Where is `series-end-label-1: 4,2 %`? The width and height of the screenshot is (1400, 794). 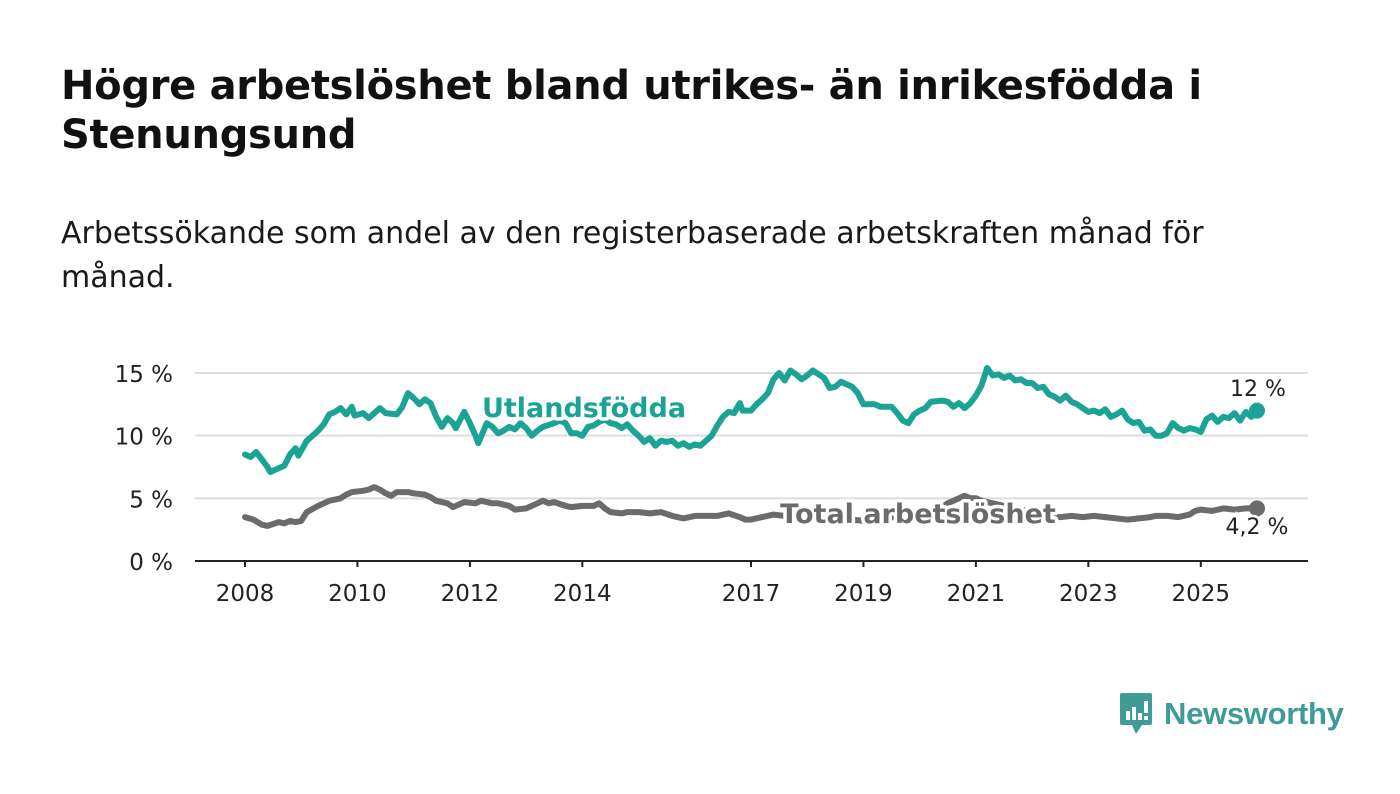
series-end-label-1: 4,2 % is located at coordinates (1257, 527).